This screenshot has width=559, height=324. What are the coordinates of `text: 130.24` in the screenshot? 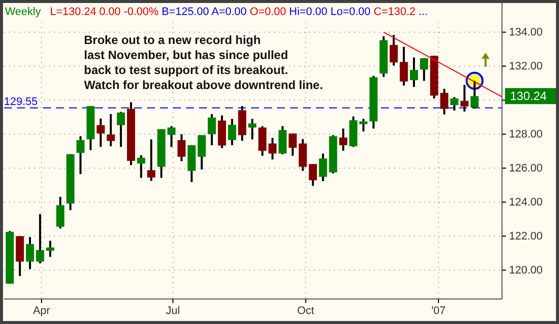 It's located at (529, 96).